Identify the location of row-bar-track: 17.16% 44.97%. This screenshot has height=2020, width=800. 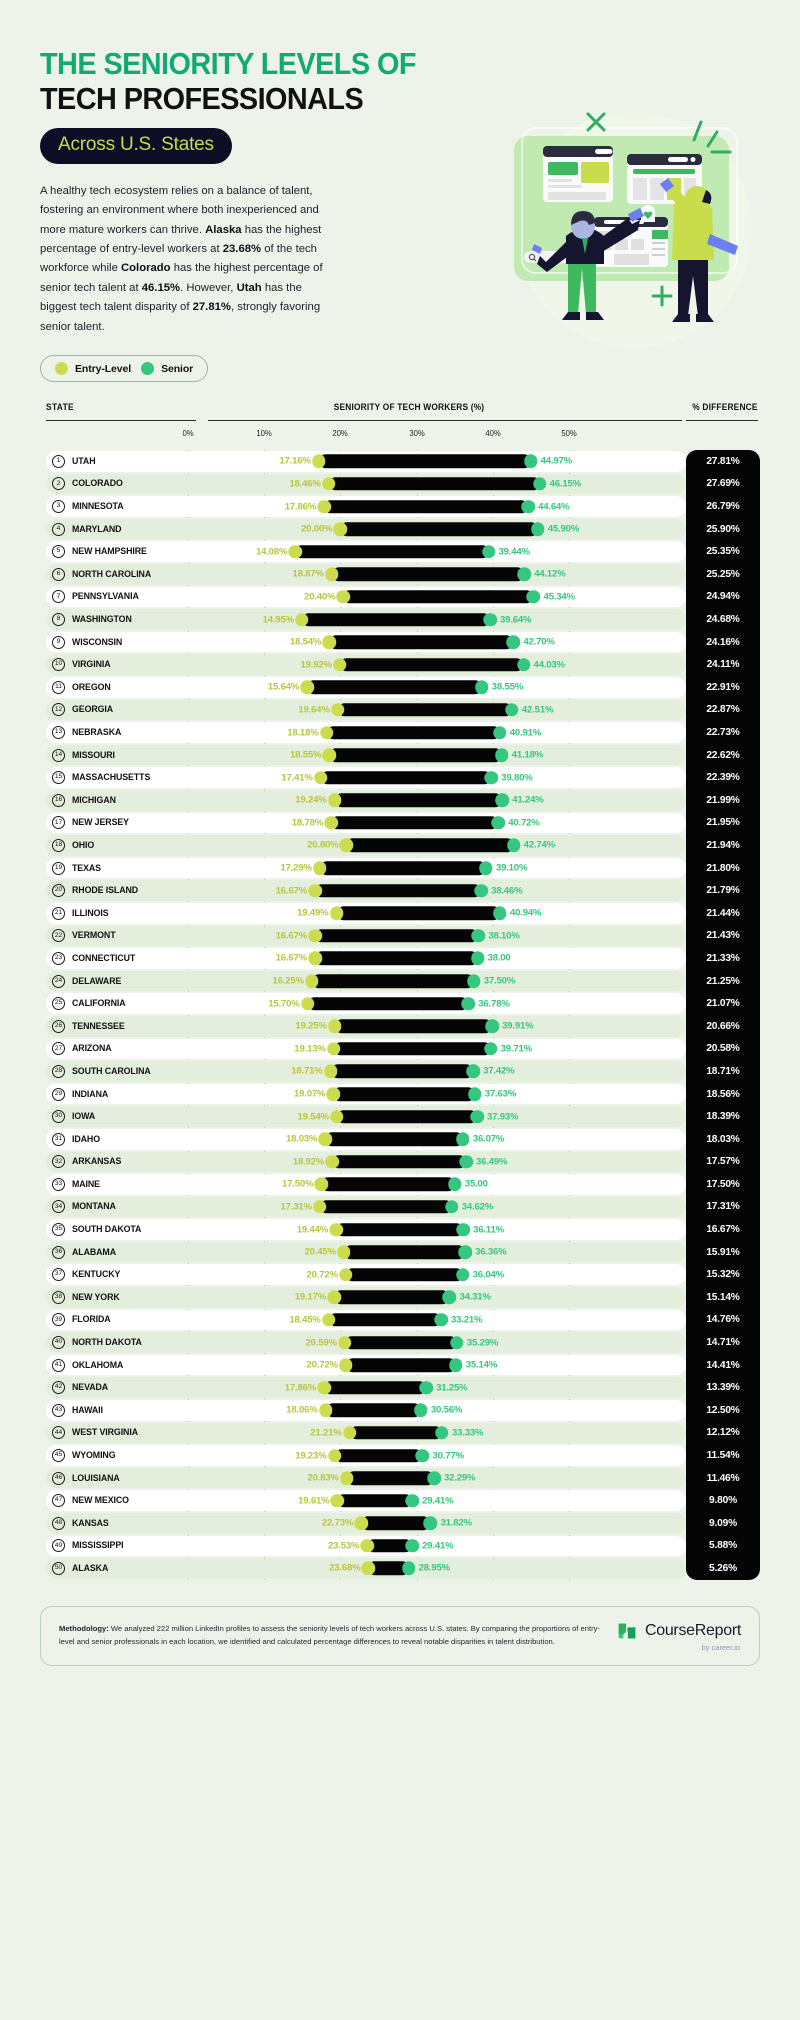
(400, 461).